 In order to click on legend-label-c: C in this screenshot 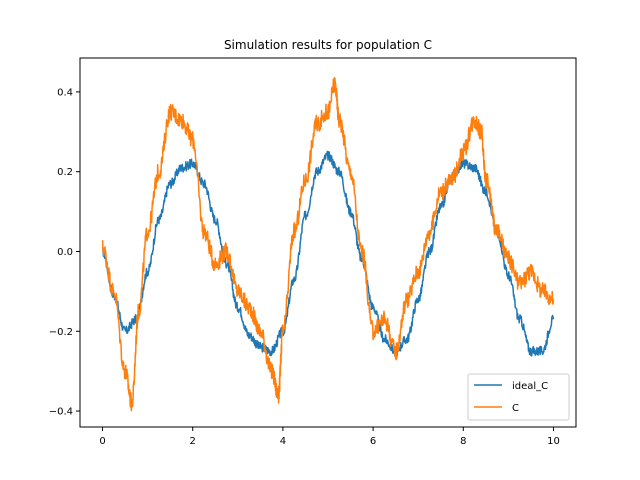, I will do `click(515, 408)`.